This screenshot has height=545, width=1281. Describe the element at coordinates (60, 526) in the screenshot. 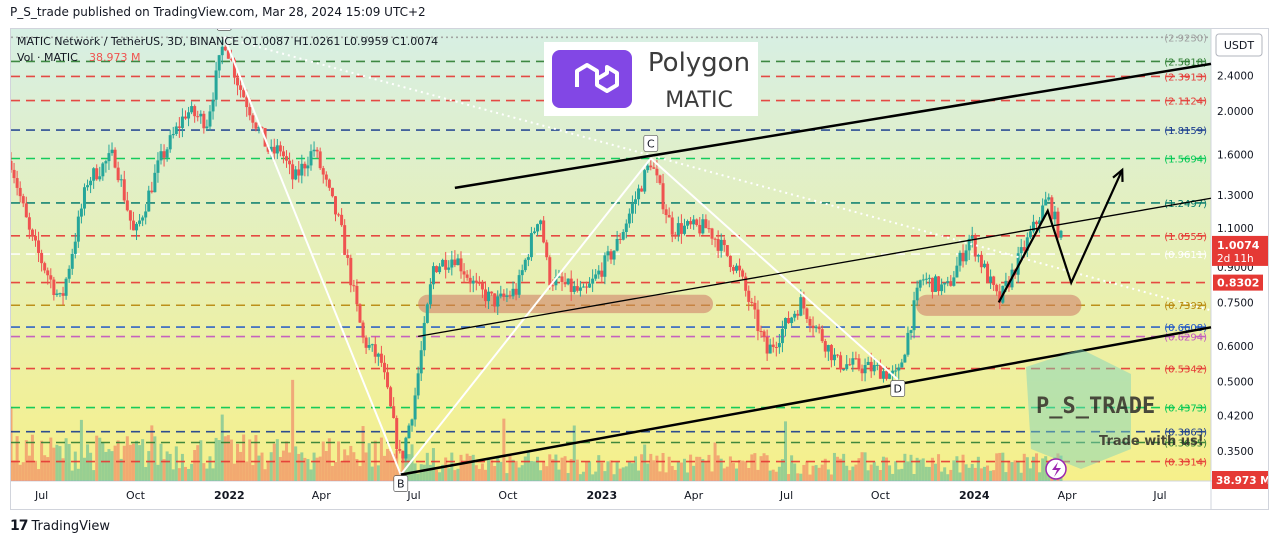

I see `tradingview-footer: 17 TradingView` at that location.